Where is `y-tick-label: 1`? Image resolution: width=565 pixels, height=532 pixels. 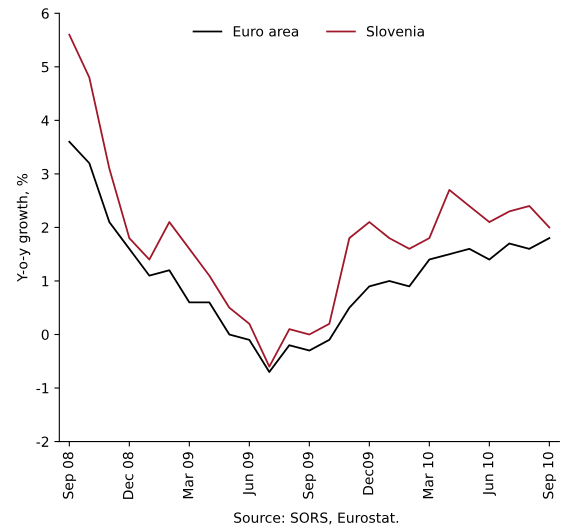 y-tick-label: 1 is located at coordinates (45, 281).